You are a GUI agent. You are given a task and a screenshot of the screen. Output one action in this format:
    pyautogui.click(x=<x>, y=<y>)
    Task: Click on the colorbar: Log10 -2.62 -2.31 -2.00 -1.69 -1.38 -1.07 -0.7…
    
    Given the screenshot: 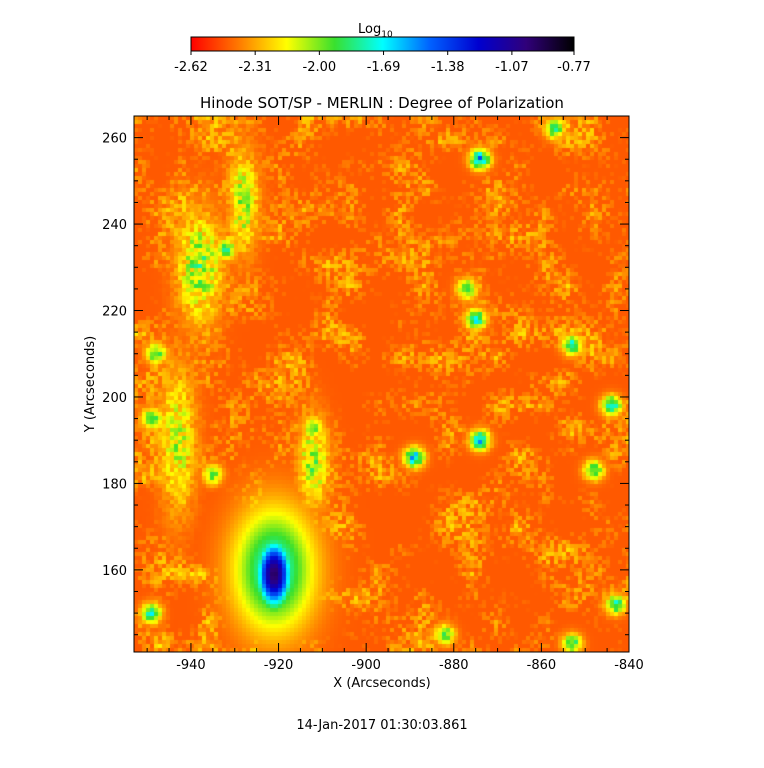 What is the action you would take?
    pyautogui.click(x=382, y=48)
    